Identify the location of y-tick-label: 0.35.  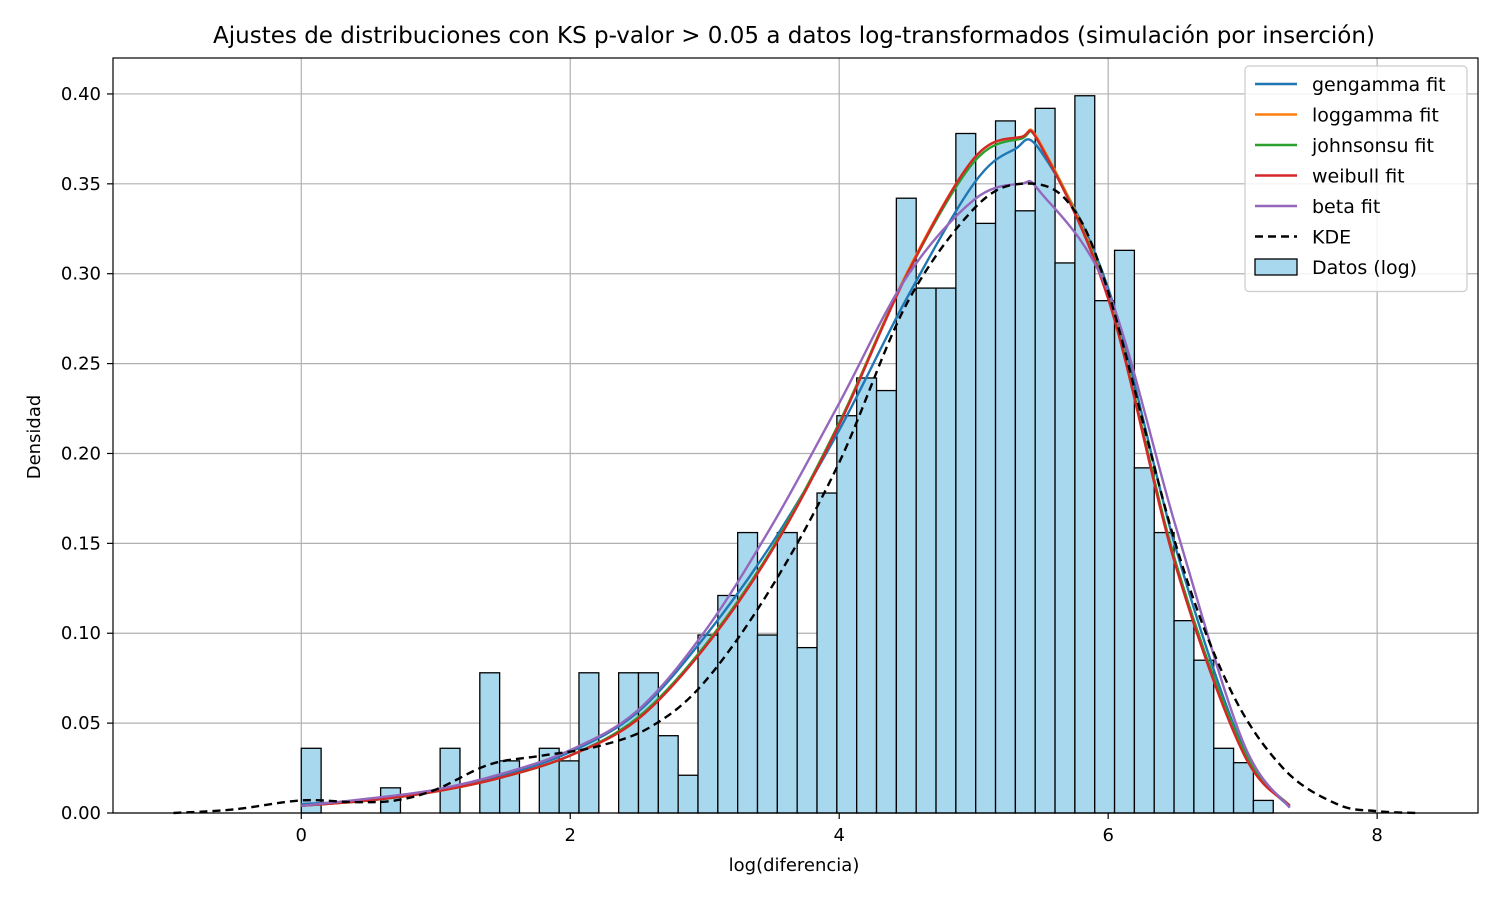
(81, 184).